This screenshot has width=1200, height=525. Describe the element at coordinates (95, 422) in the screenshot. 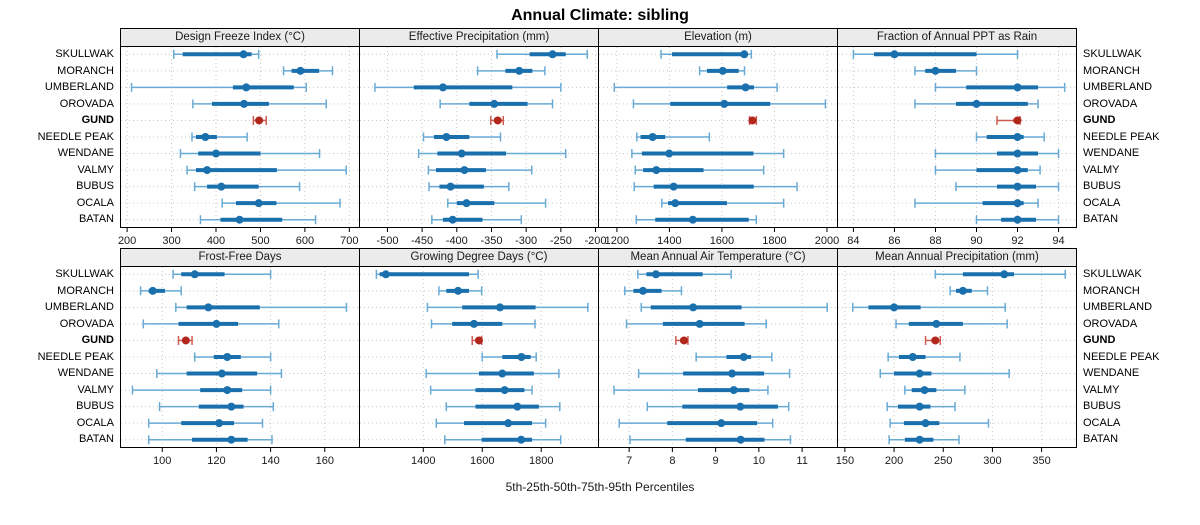

I see `station-label-ocala: OCALA` at that location.